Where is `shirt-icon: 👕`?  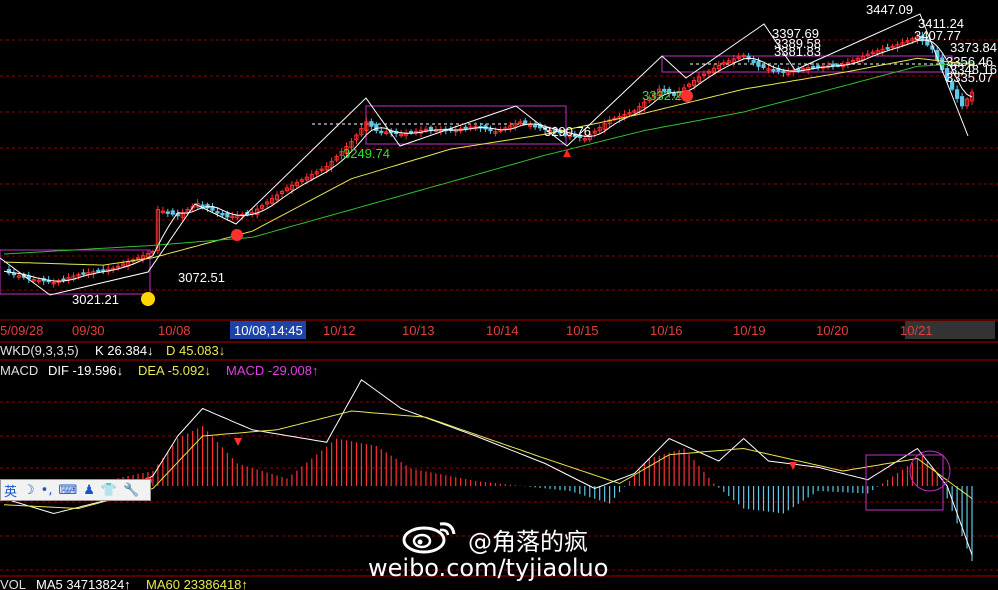
shirt-icon: 👕 is located at coordinates (109, 490).